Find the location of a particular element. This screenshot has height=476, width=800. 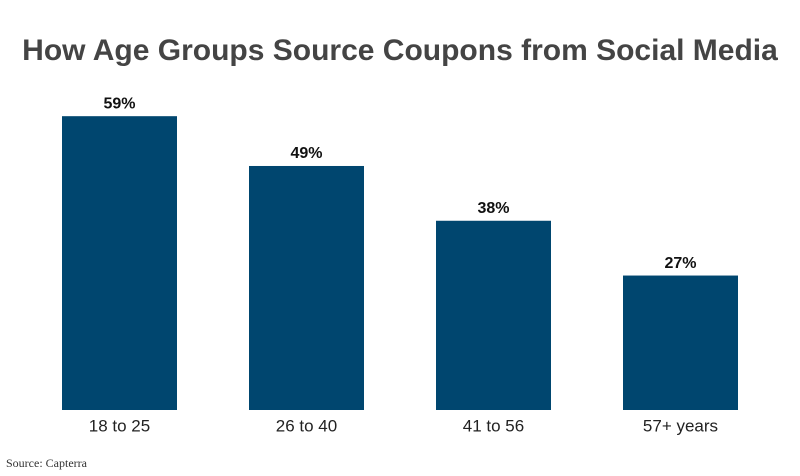

value-label: 38% is located at coordinates (493, 208).